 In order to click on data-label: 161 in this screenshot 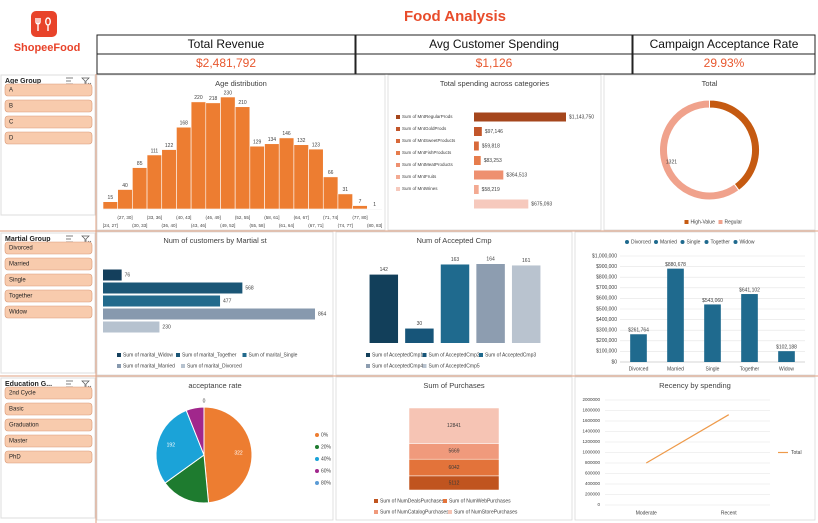, I will do `click(526, 261)`.